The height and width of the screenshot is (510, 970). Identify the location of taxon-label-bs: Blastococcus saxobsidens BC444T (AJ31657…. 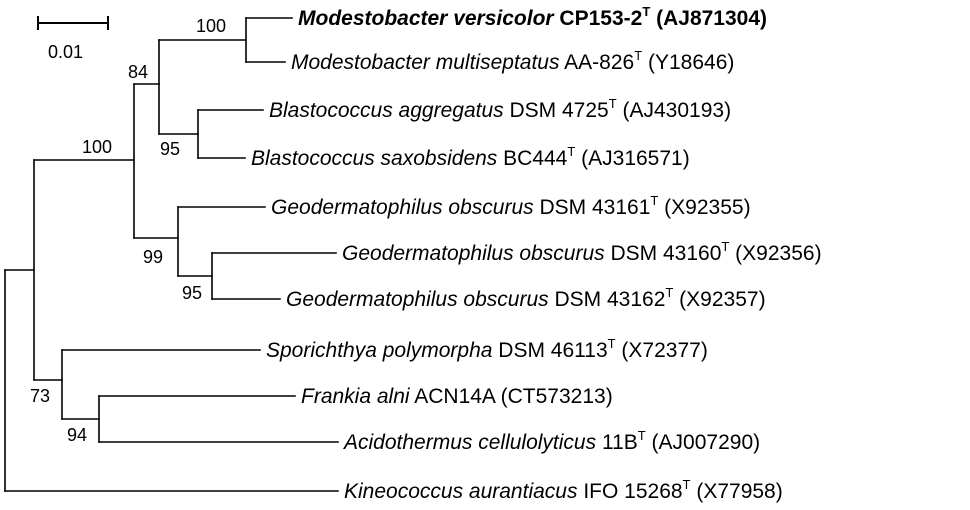
(470, 157).